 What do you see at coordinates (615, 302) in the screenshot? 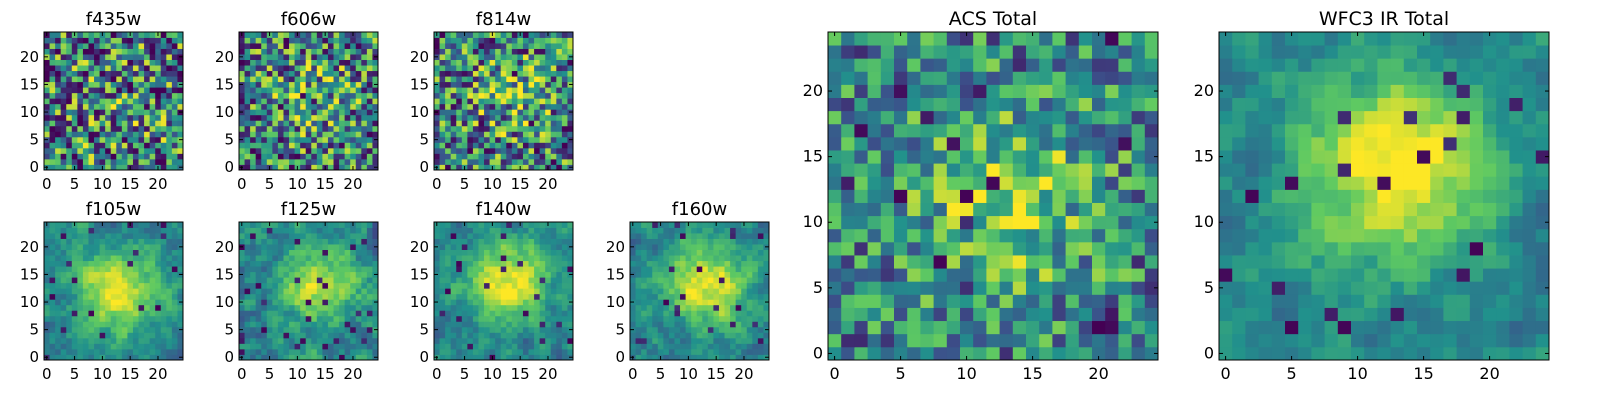
I see `y-tick-label: 10` at bounding box center [615, 302].